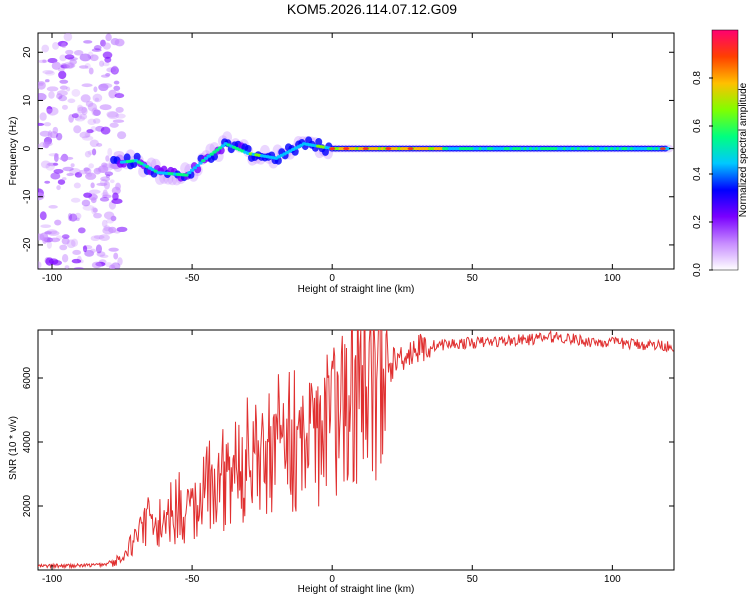 The width and height of the screenshot is (750, 600). I want to click on colorbar-rect, so click(725, 150).